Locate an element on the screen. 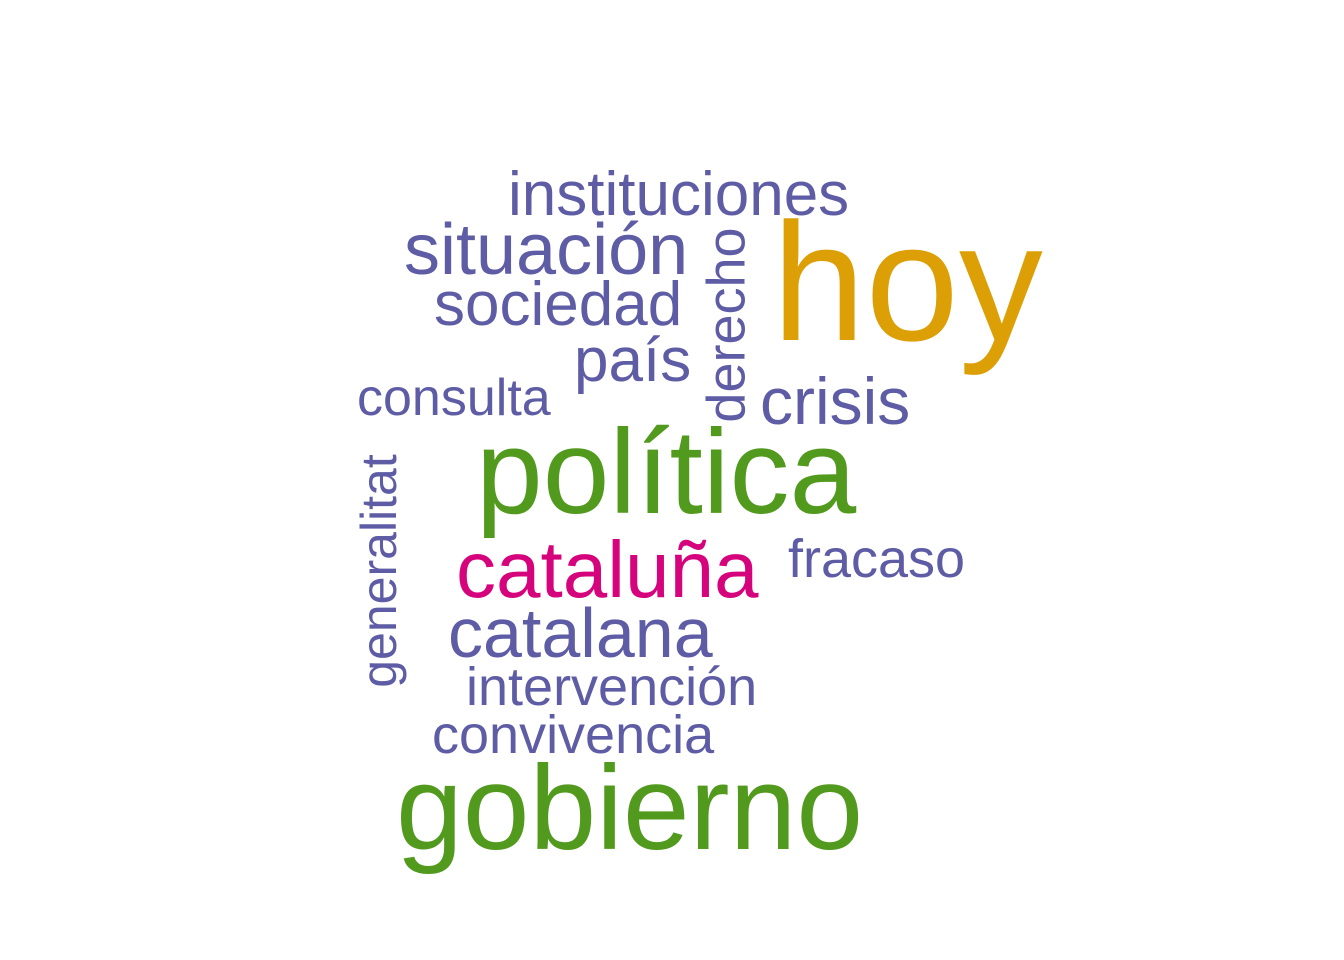 The width and height of the screenshot is (1344, 960). word-cataluna: cataluña is located at coordinates (607, 569).